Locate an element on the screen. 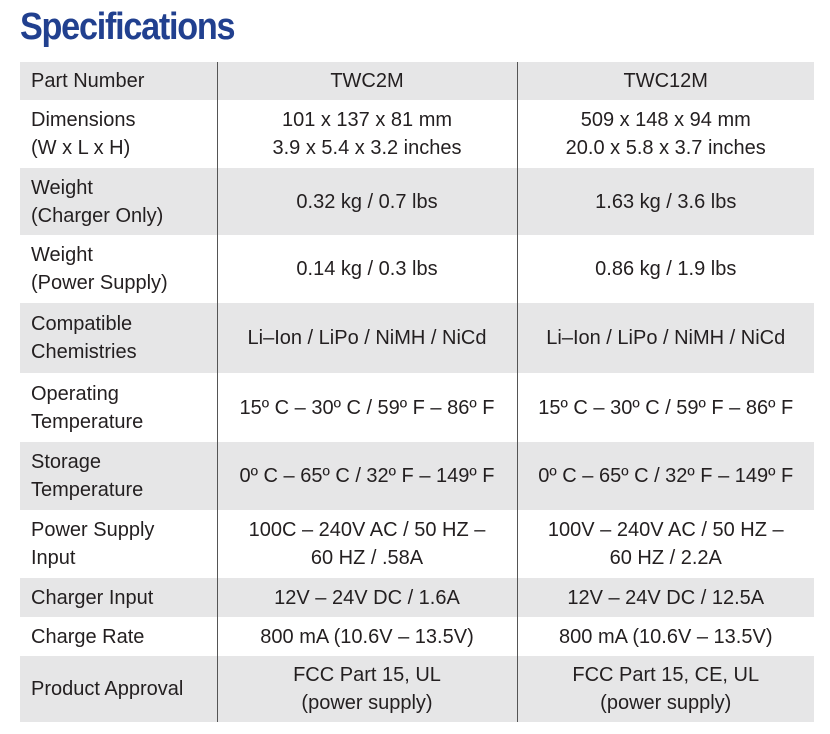  value-cell: 1.63 kg / 3.6 lbs is located at coordinates (665, 201).